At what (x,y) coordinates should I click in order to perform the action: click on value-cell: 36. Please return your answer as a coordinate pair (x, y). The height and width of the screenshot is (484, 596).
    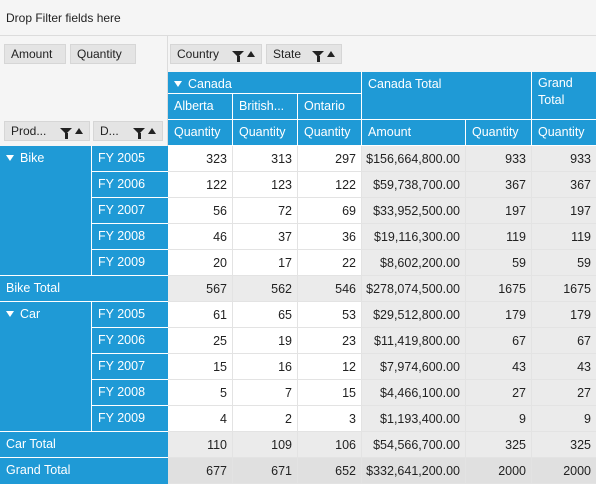
    Looking at the image, I should click on (330, 237).